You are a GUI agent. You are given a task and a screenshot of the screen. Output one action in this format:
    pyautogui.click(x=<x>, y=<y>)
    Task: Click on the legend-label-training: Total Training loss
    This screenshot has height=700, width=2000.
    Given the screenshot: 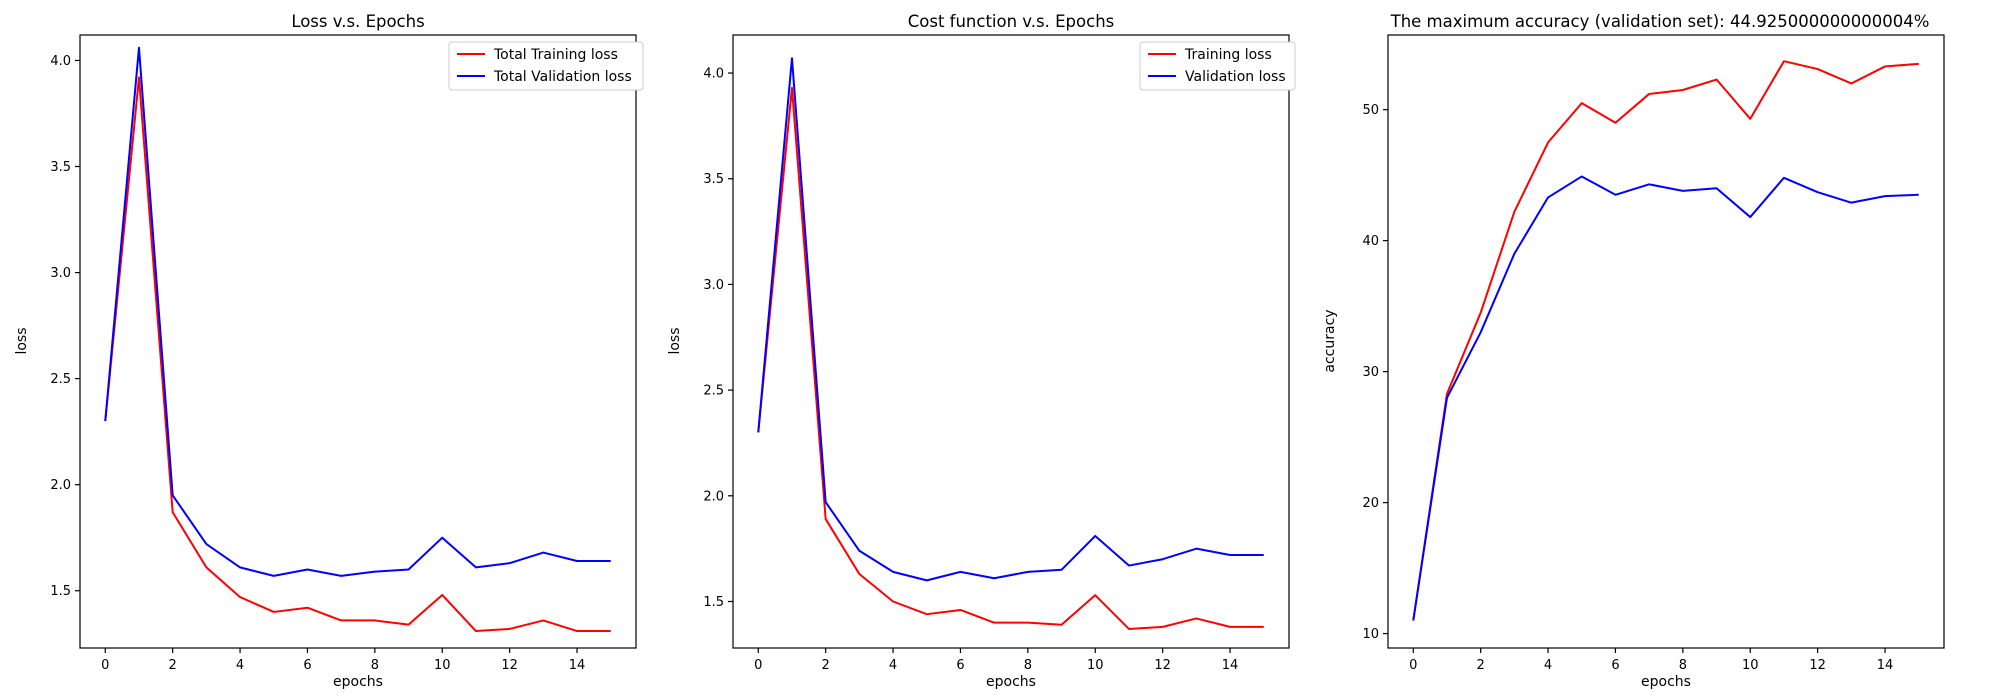 What is the action you would take?
    pyautogui.click(x=555, y=55)
    